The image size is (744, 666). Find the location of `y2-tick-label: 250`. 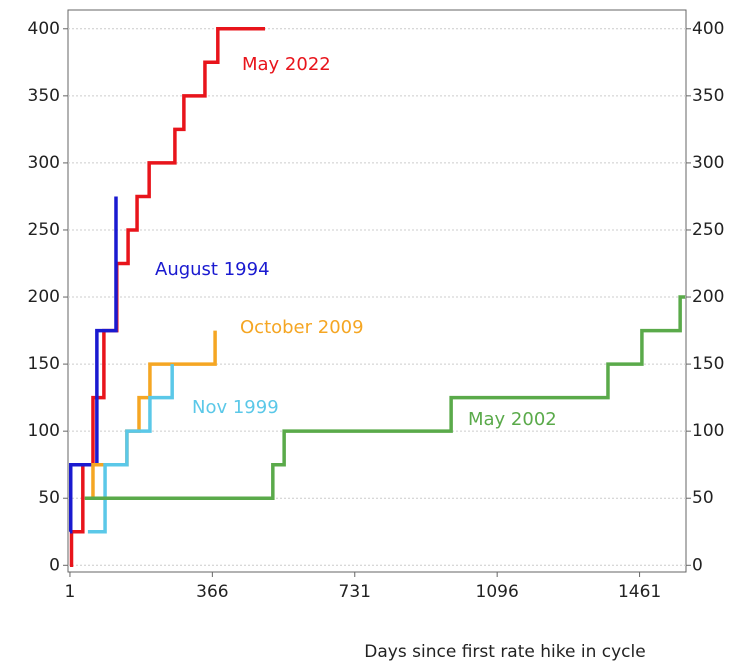

y2-tick-label: 250 is located at coordinates (708, 230).